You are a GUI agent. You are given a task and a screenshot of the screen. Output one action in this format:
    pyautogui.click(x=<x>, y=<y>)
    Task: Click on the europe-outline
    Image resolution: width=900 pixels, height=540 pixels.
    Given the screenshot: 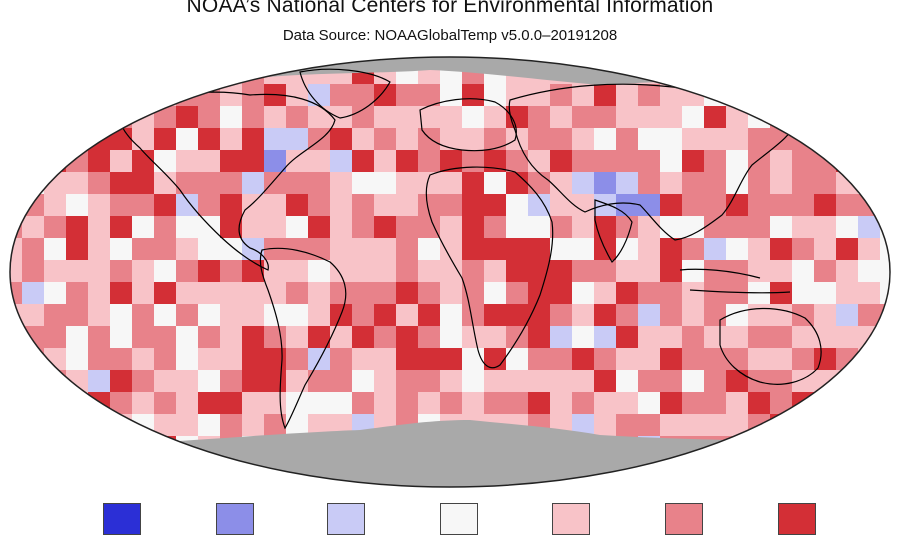 What is the action you would take?
    pyautogui.click(x=468, y=125)
    